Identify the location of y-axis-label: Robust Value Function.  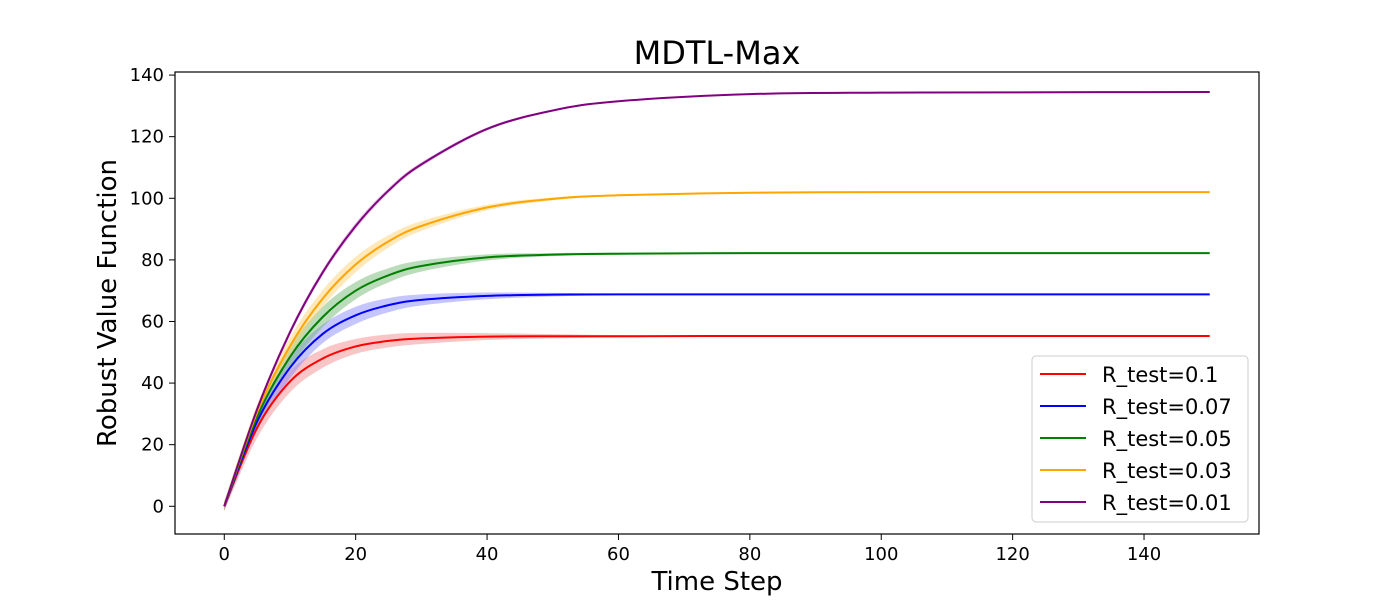
(108, 303).